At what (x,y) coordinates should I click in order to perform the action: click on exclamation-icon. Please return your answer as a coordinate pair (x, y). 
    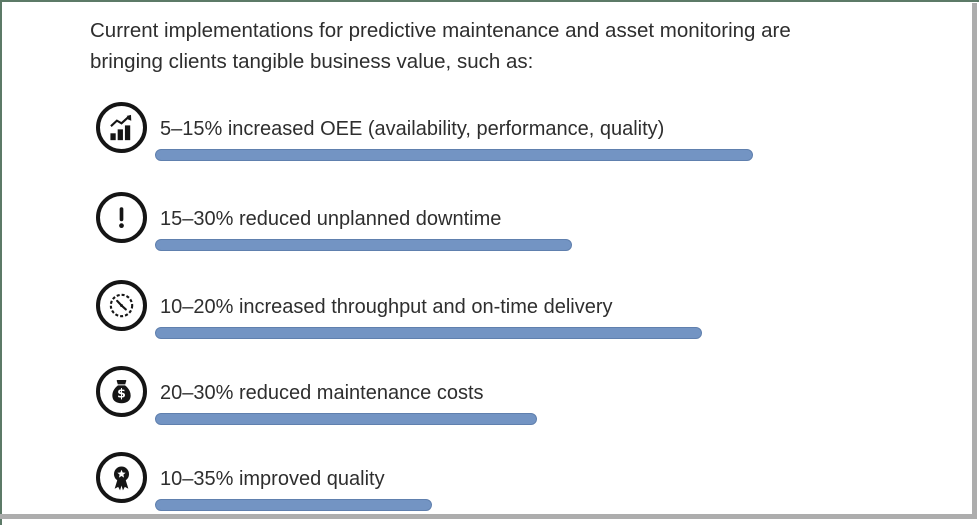
    Looking at the image, I should click on (121, 217).